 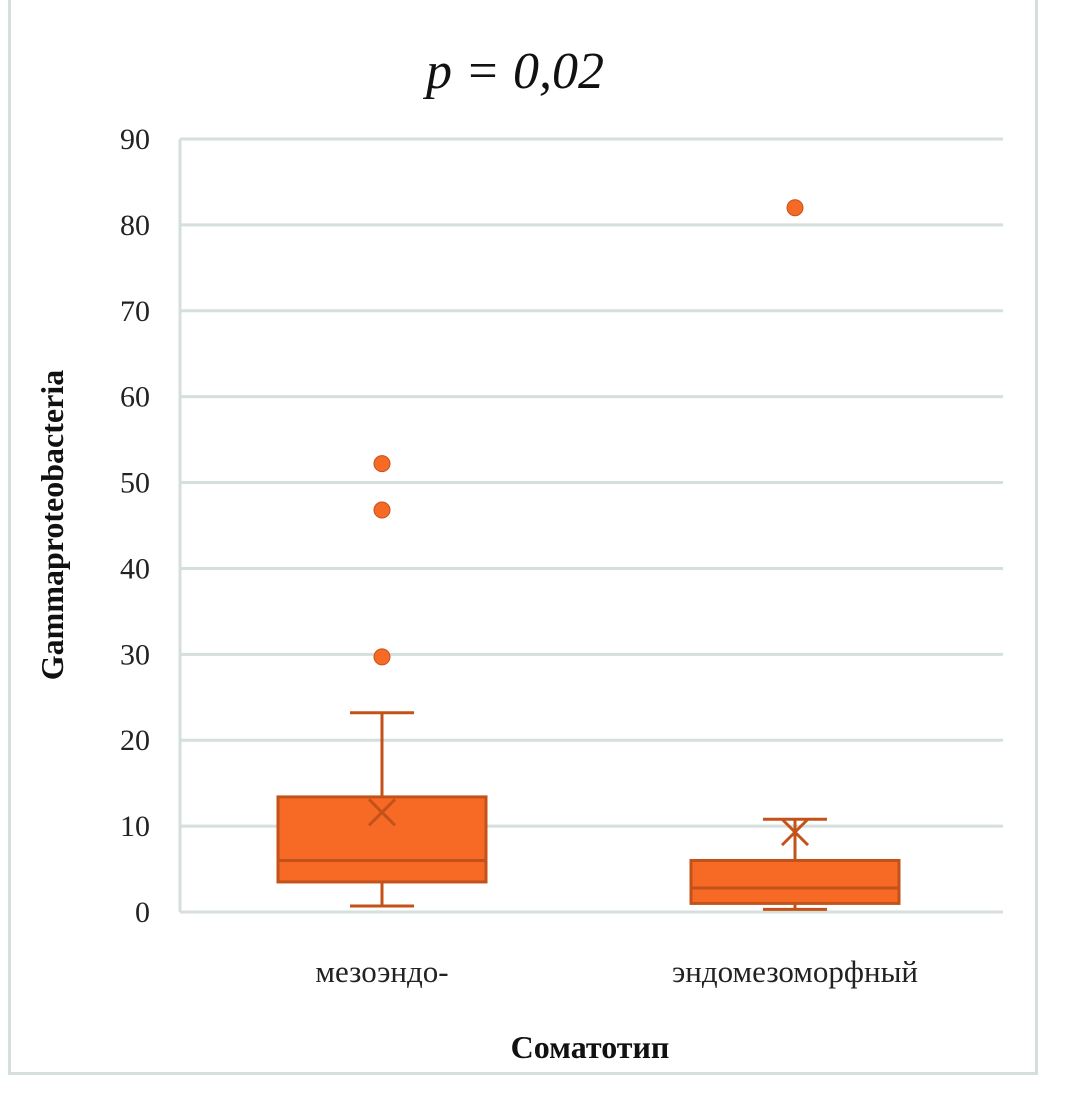 What do you see at coordinates (795, 971) in the screenshot?
I see `x-tick-label: эндомезоморфный` at bounding box center [795, 971].